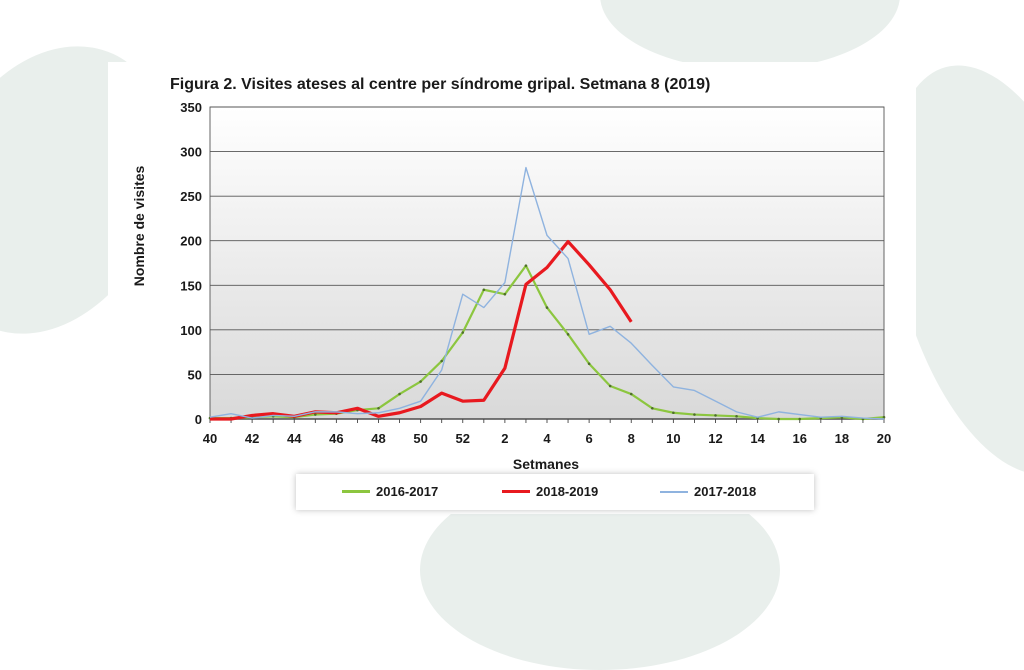  Describe the element at coordinates (191, 285) in the screenshot. I see `y-tick-label: 150` at that location.